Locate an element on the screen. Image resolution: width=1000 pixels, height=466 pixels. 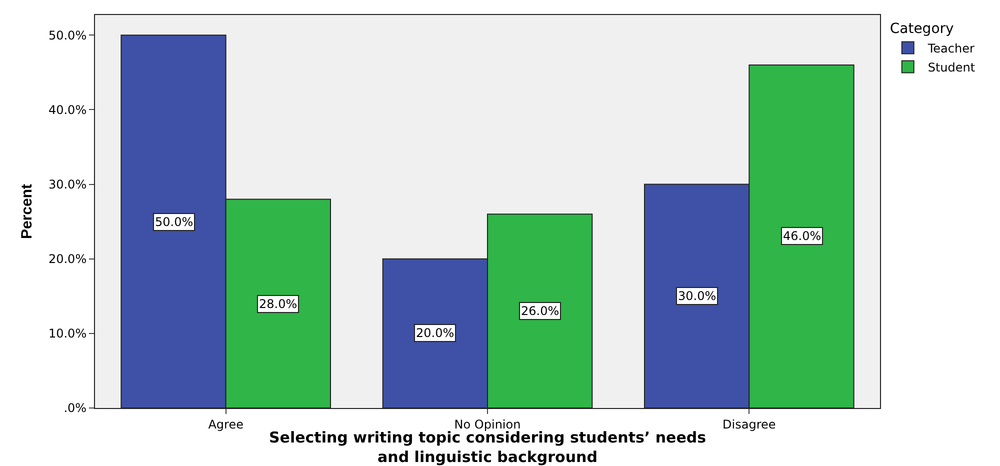
y-tick-label: 20.0% is located at coordinates (67, 259).